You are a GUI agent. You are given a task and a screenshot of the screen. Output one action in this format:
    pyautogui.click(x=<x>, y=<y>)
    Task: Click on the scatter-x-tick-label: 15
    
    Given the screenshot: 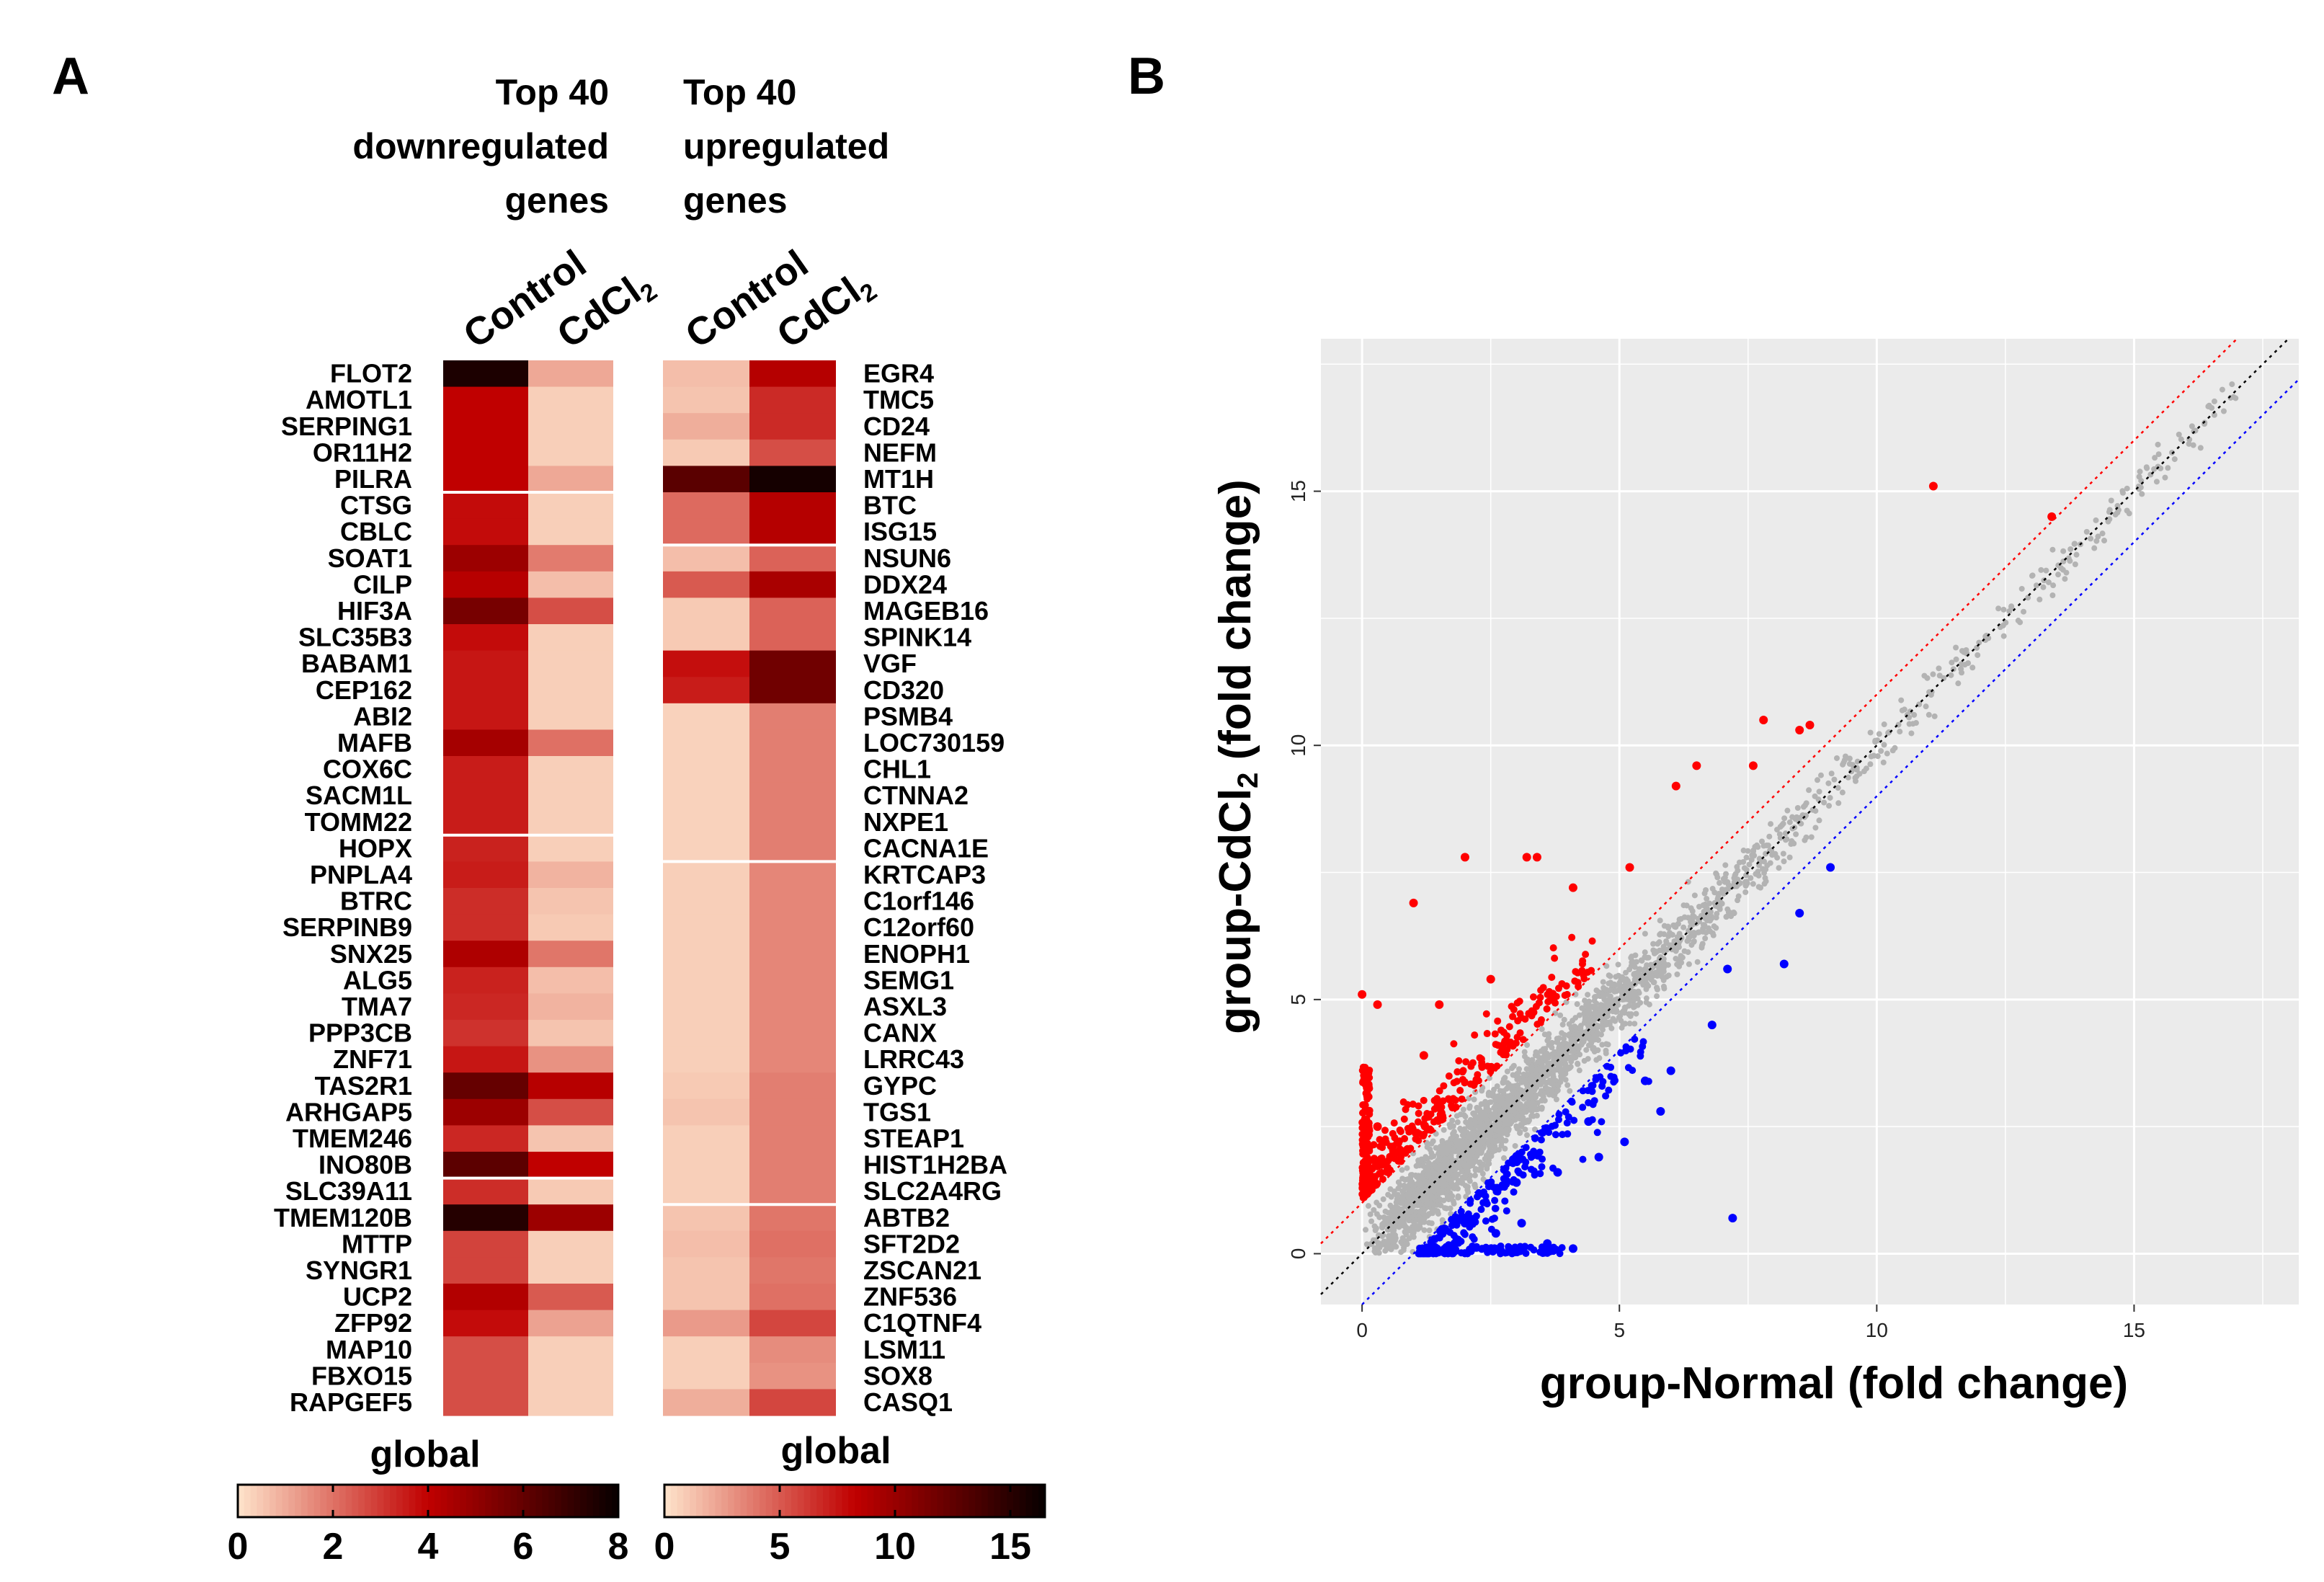 What is the action you would take?
    pyautogui.click(x=2134, y=1330)
    